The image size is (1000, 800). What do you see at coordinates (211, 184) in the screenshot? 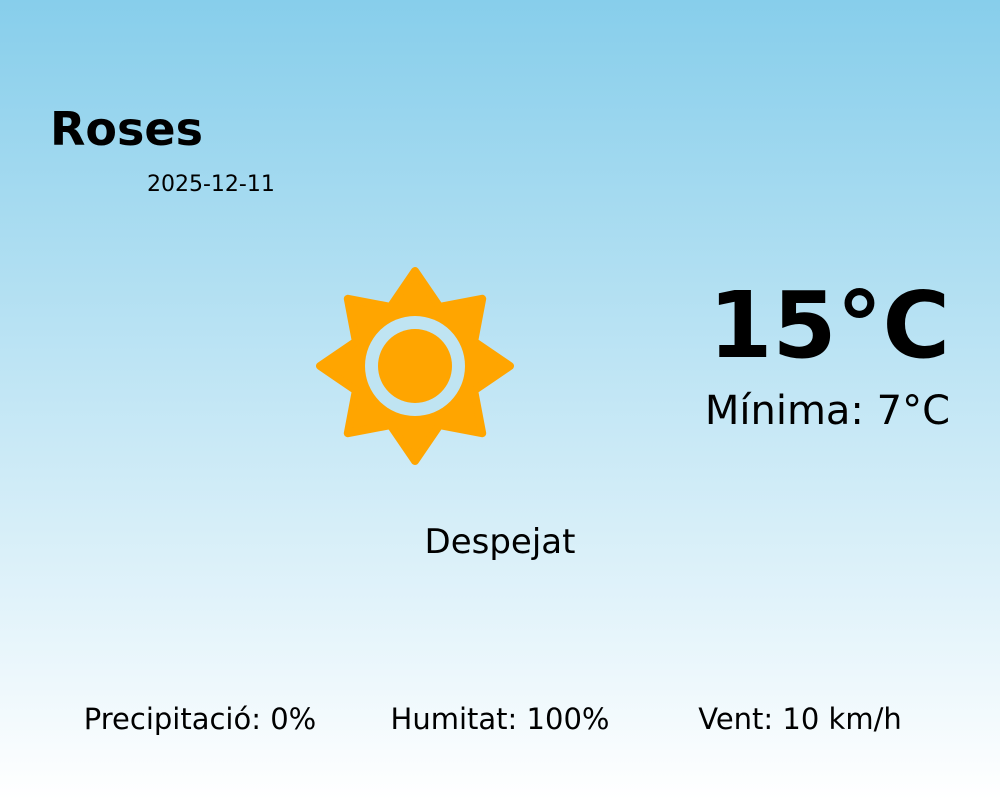
I see `forecast-date: 2025-12-11` at bounding box center [211, 184].